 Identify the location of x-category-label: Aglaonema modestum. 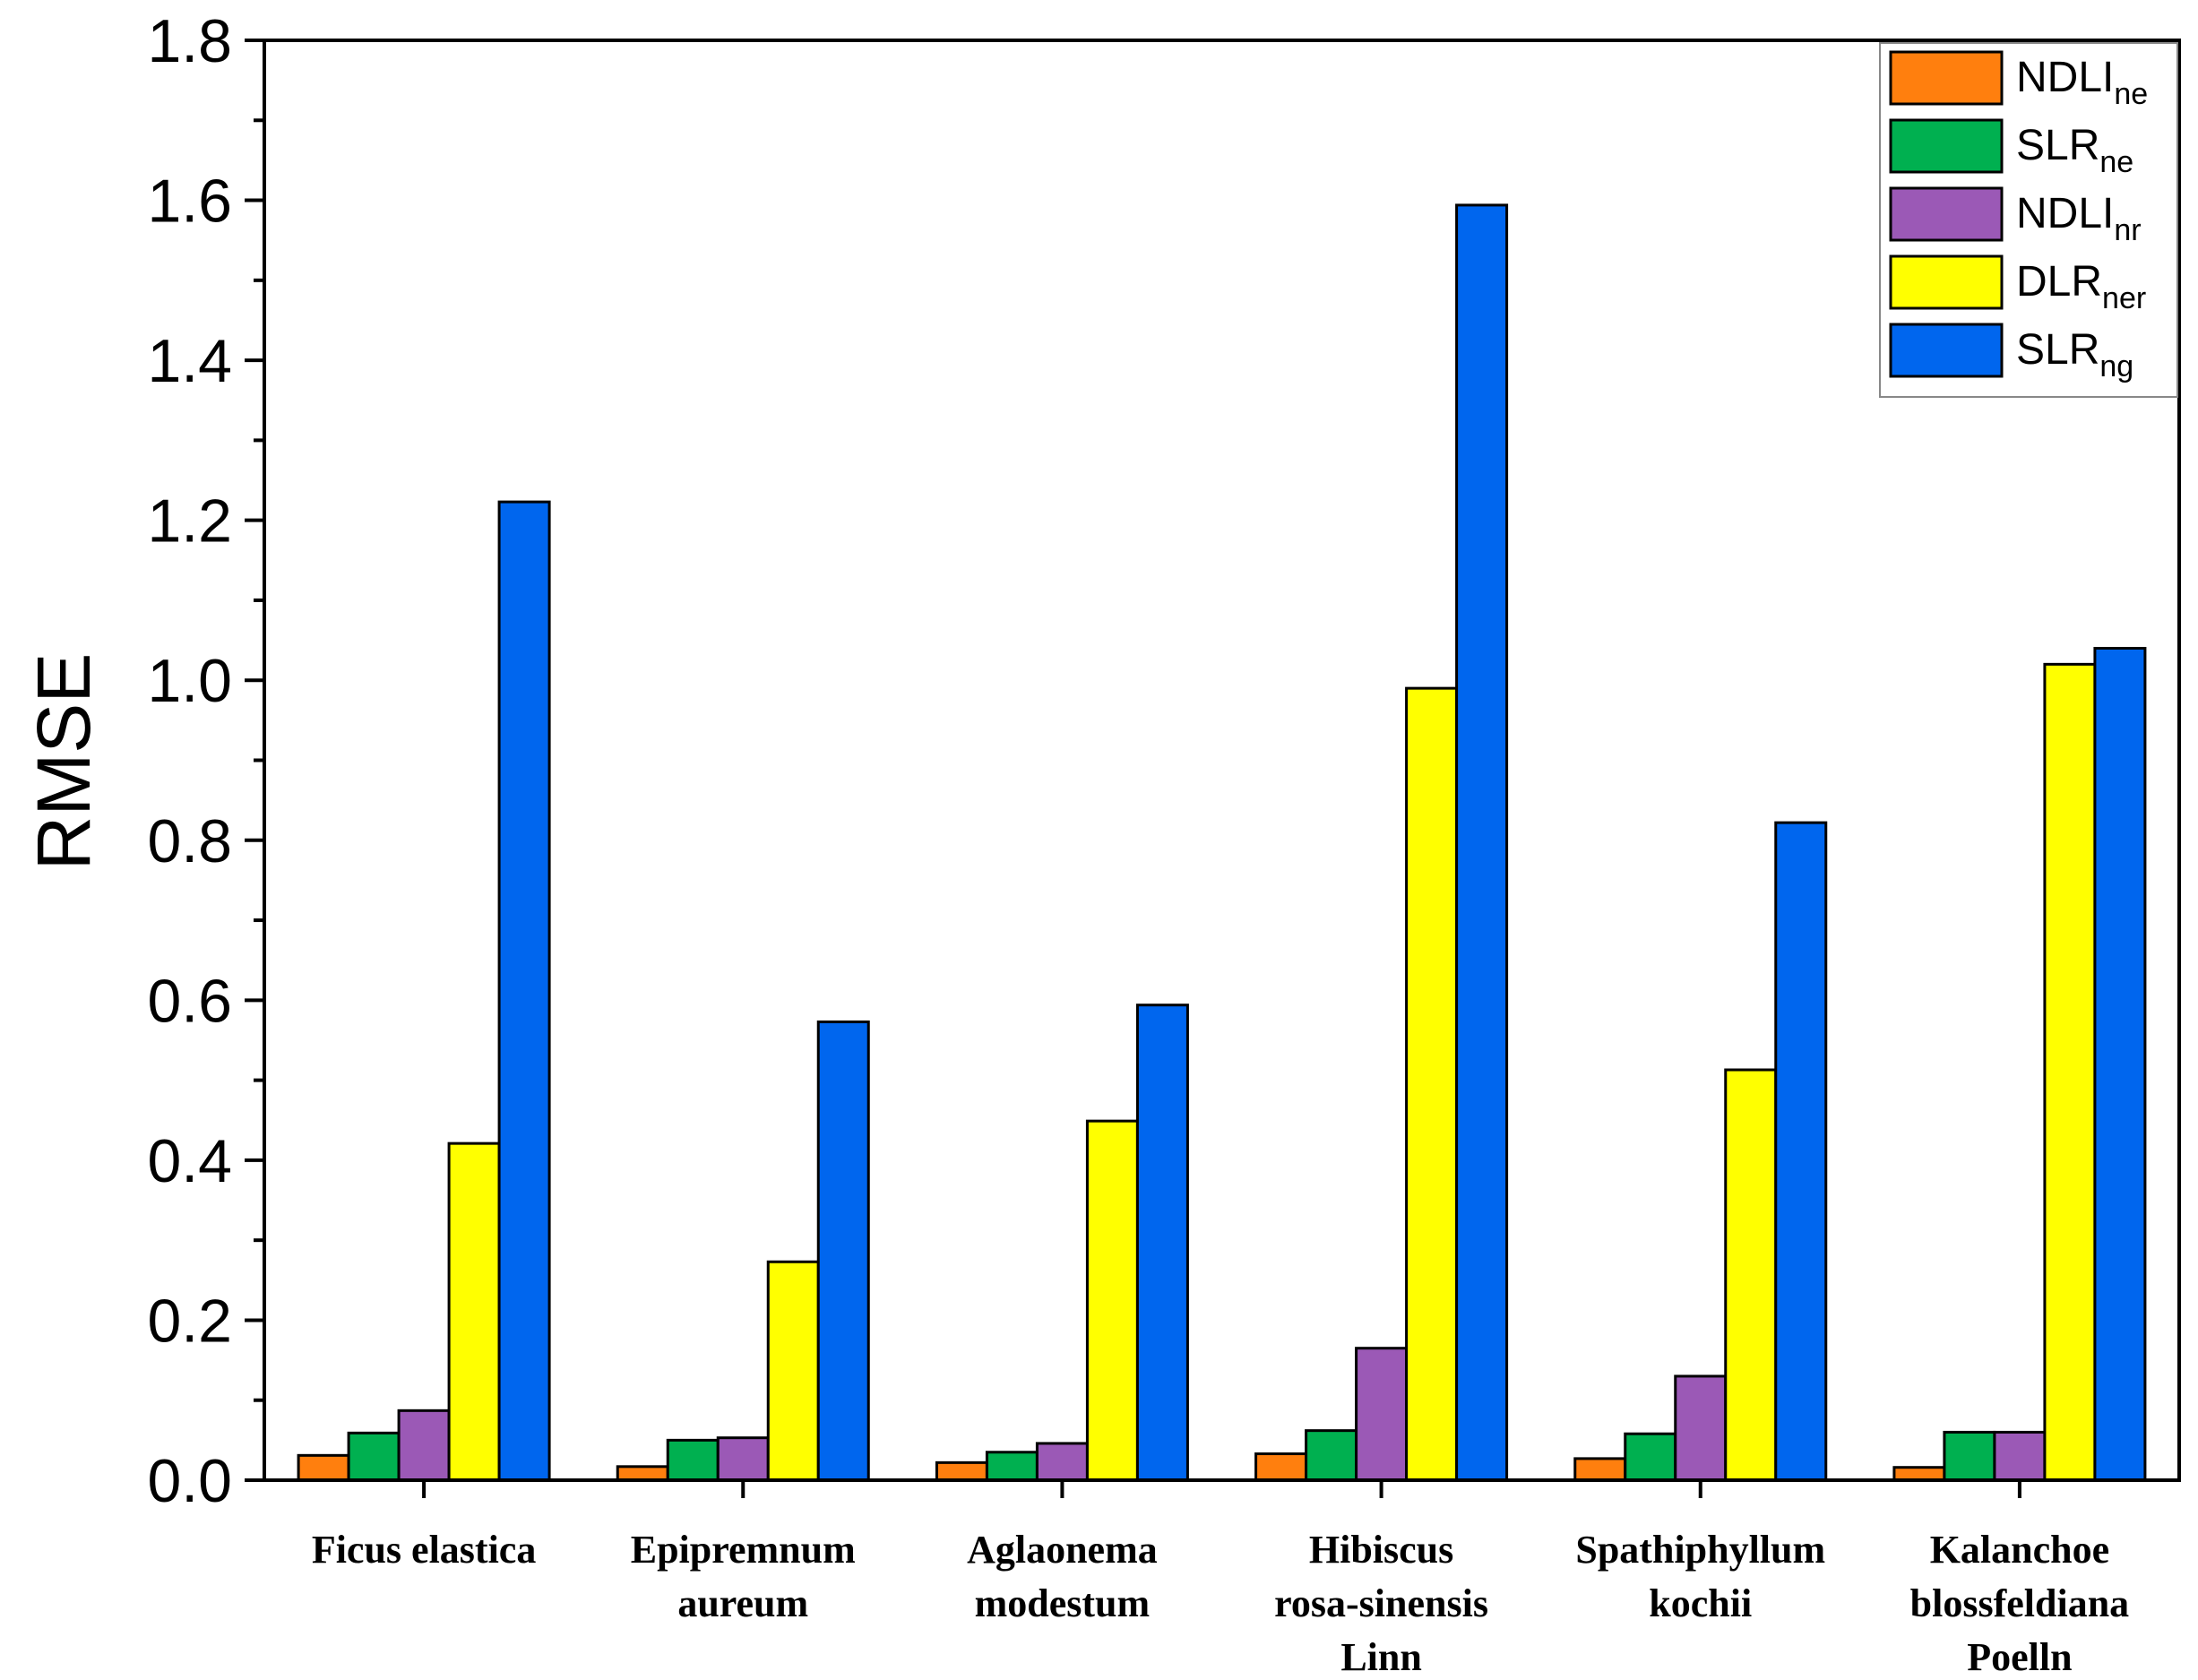
(1062, 1576).